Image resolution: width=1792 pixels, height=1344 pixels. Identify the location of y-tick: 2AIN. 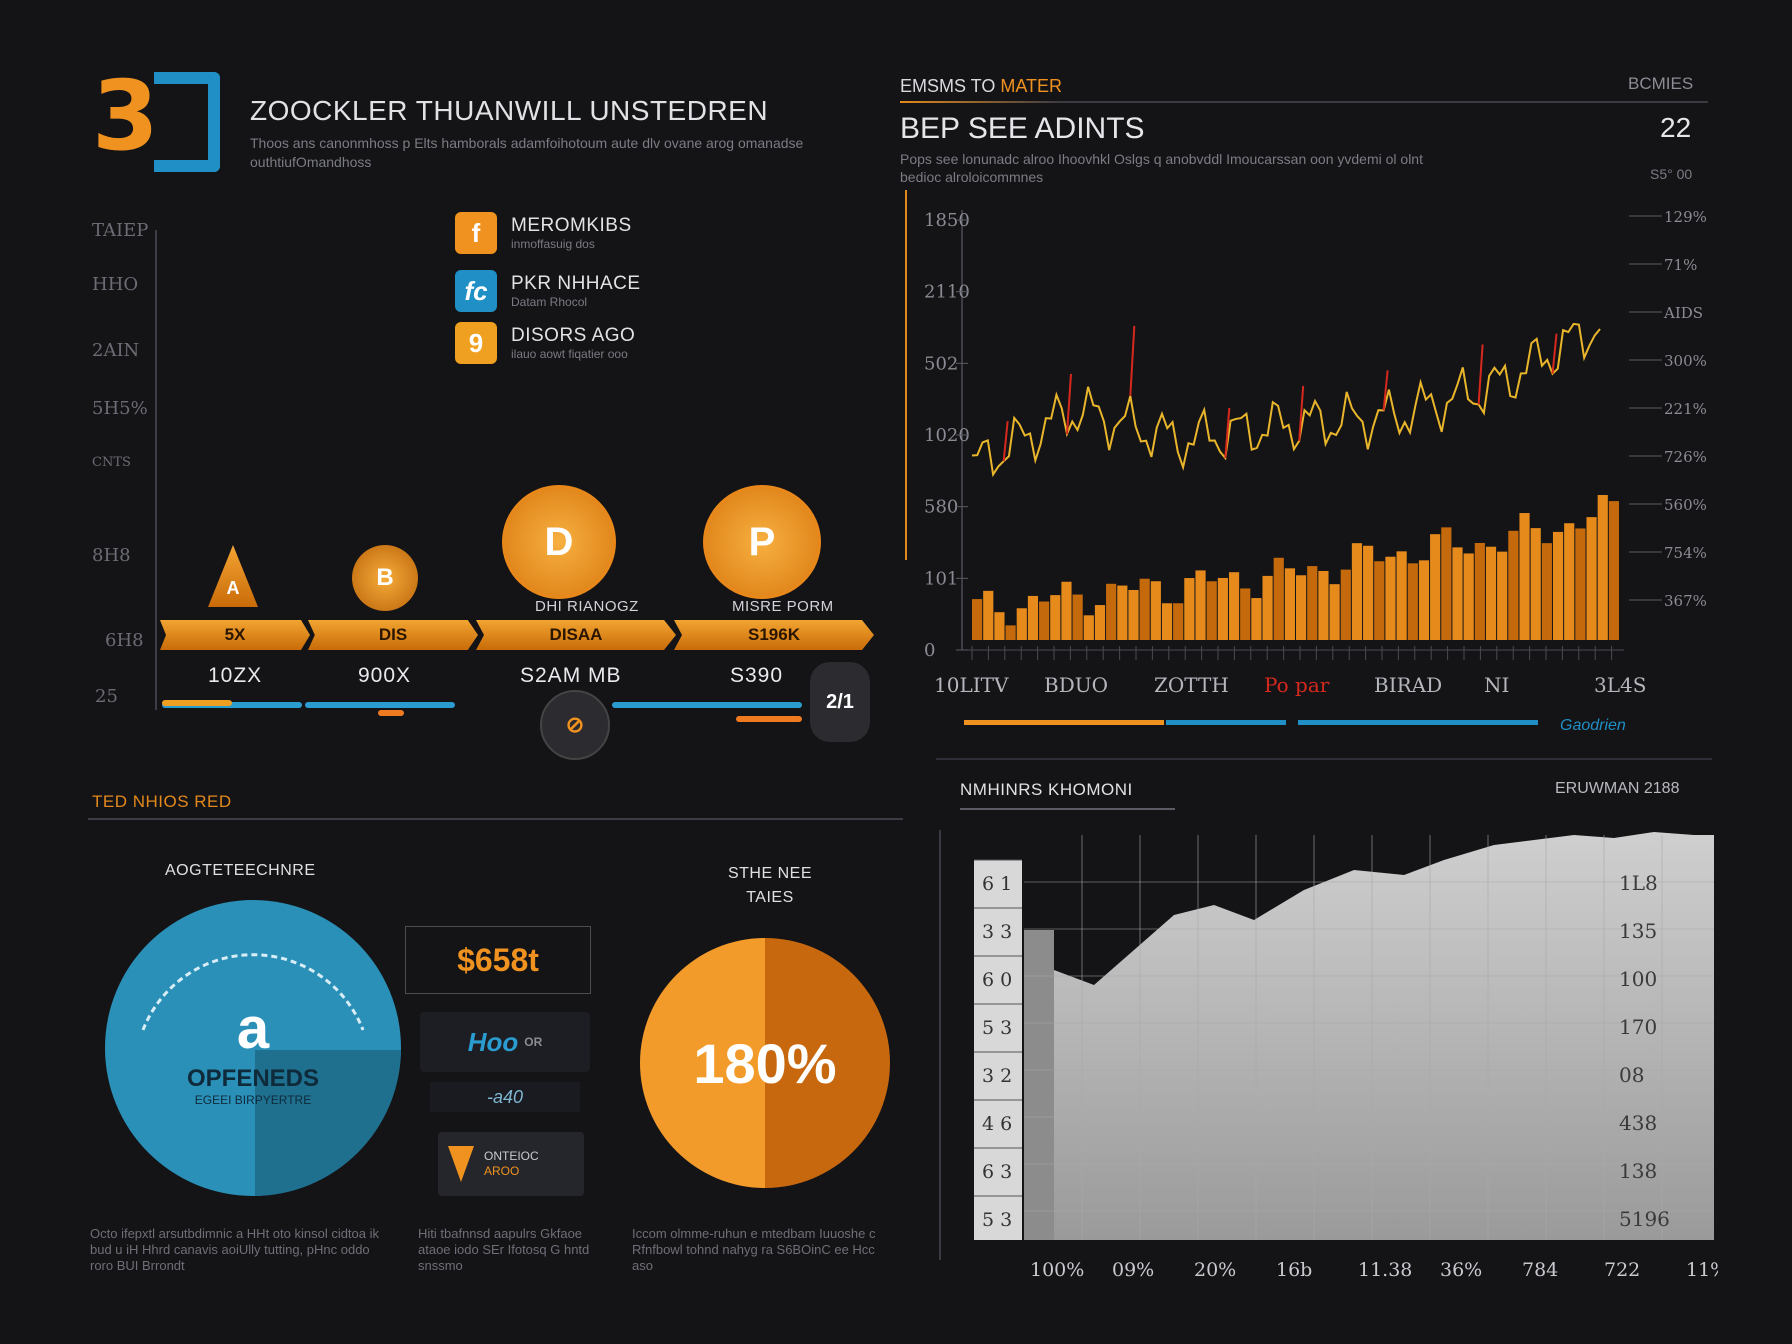
(116, 350).